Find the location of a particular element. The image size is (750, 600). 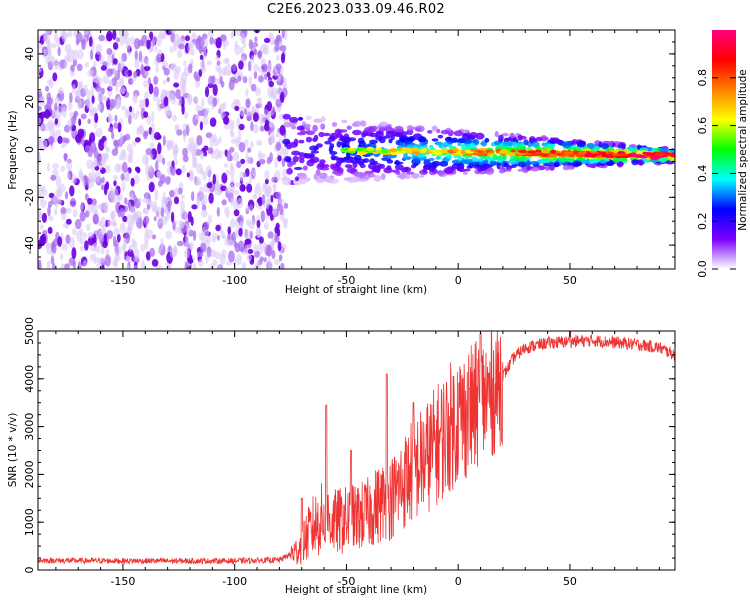

colorbar-gradient is located at coordinates (724, 149).